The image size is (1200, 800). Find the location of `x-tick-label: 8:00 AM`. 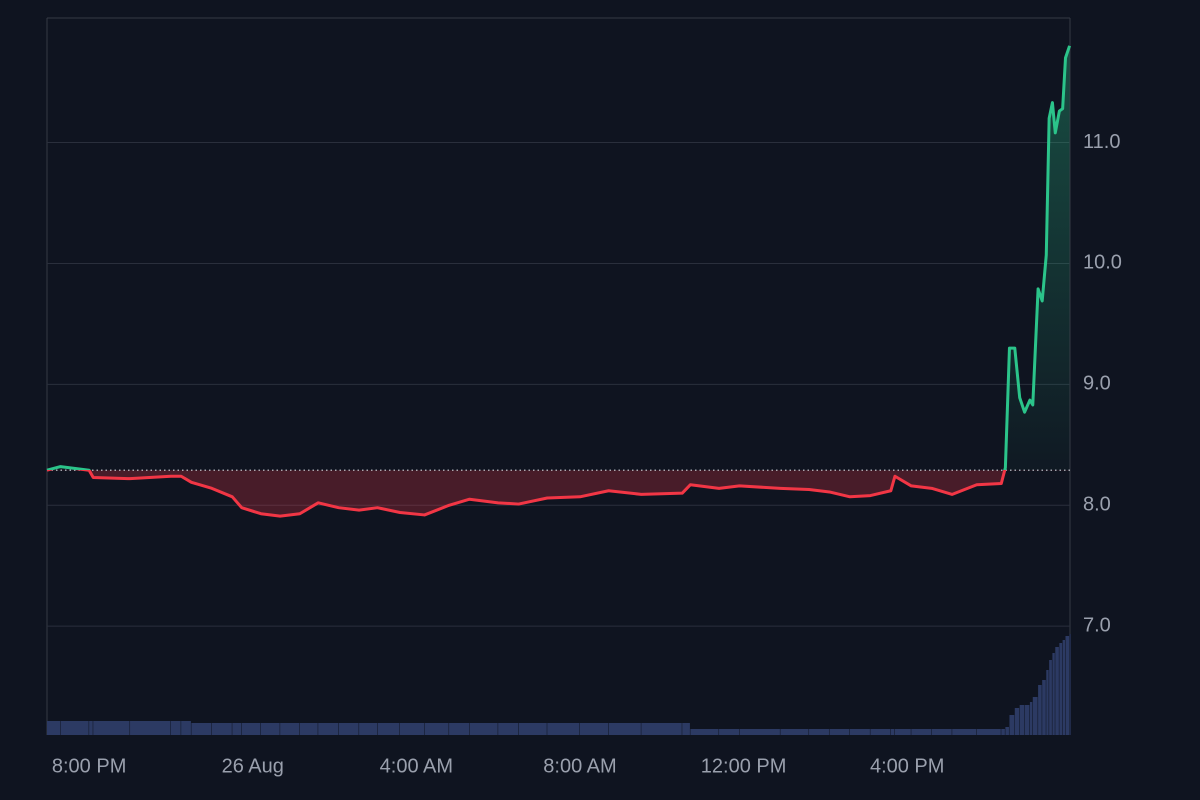

x-tick-label: 8:00 AM is located at coordinates (579, 766).